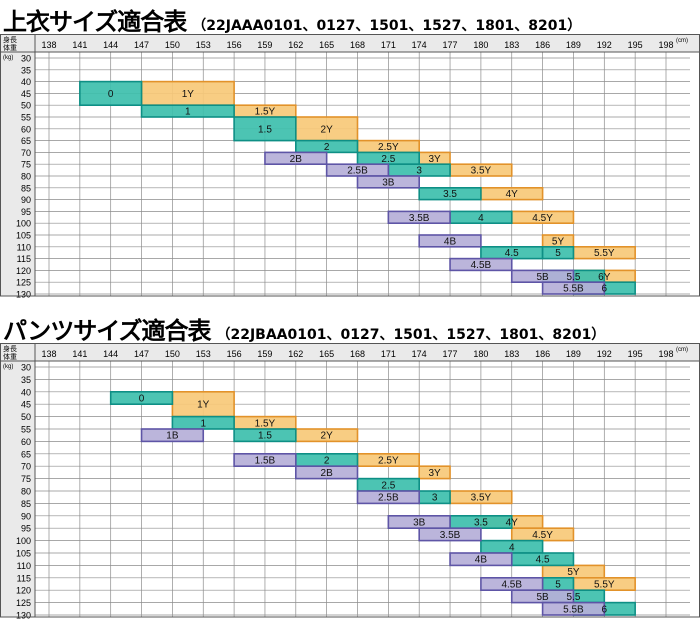  Describe the element at coordinates (24, 247) in the screenshot. I see `y-tick-label: 110` at that location.